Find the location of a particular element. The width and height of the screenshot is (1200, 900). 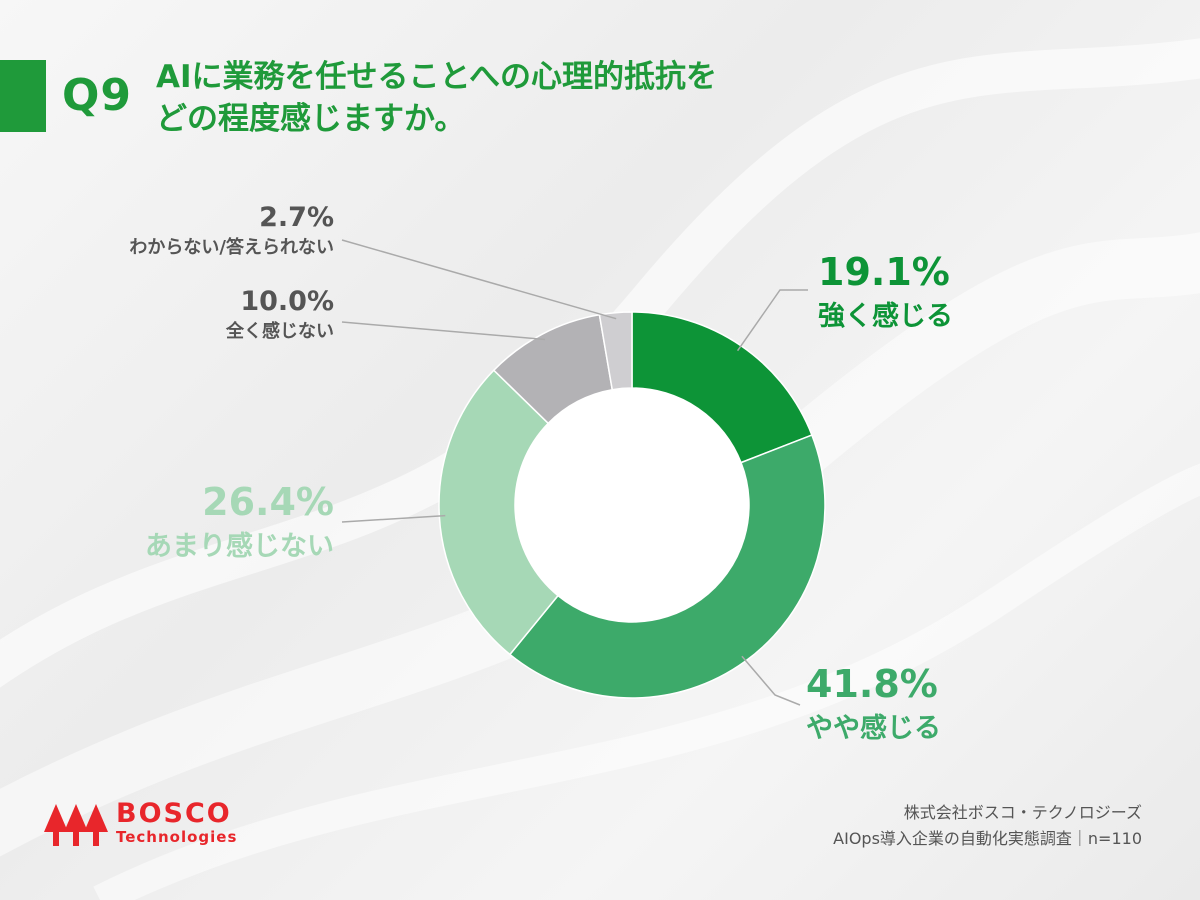

title-line-2: どの程度感じますか。 is located at coordinates (311, 119).